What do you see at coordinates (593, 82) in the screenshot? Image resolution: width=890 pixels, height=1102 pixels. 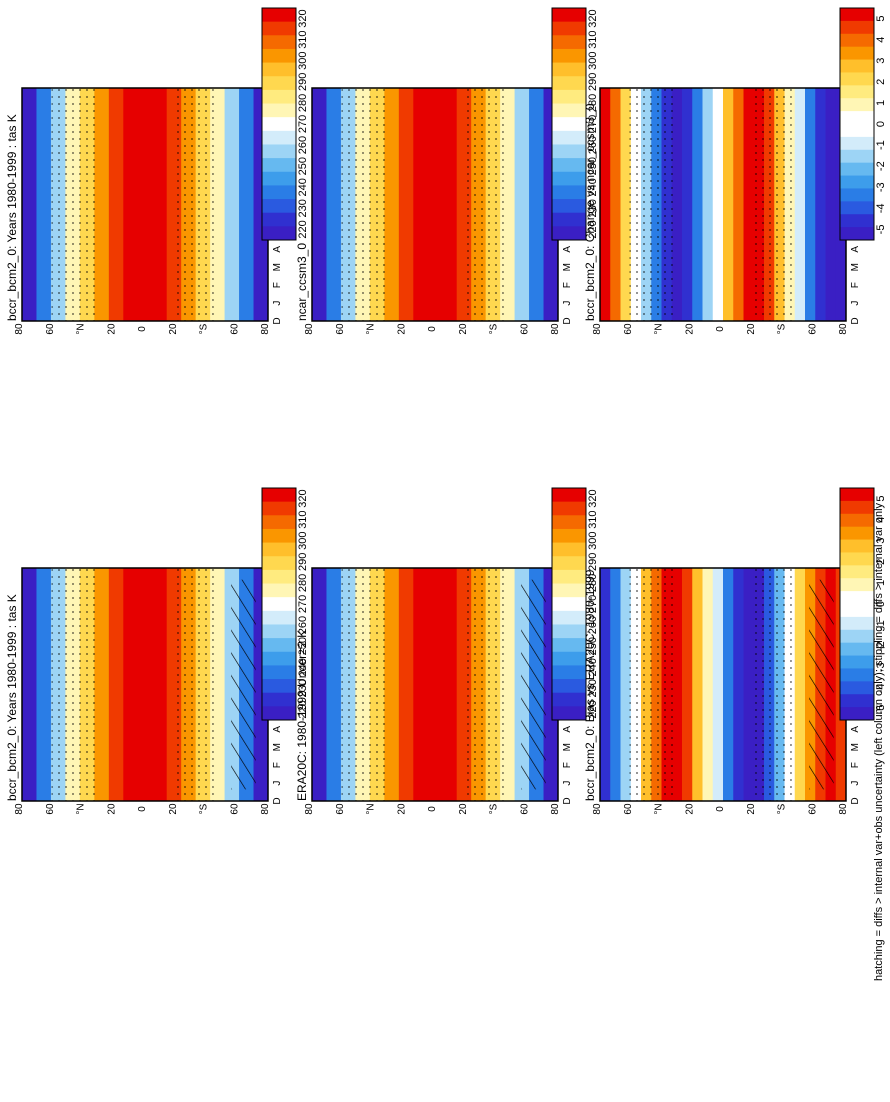 I see `colorbar-tick-label: 290` at bounding box center [593, 82].